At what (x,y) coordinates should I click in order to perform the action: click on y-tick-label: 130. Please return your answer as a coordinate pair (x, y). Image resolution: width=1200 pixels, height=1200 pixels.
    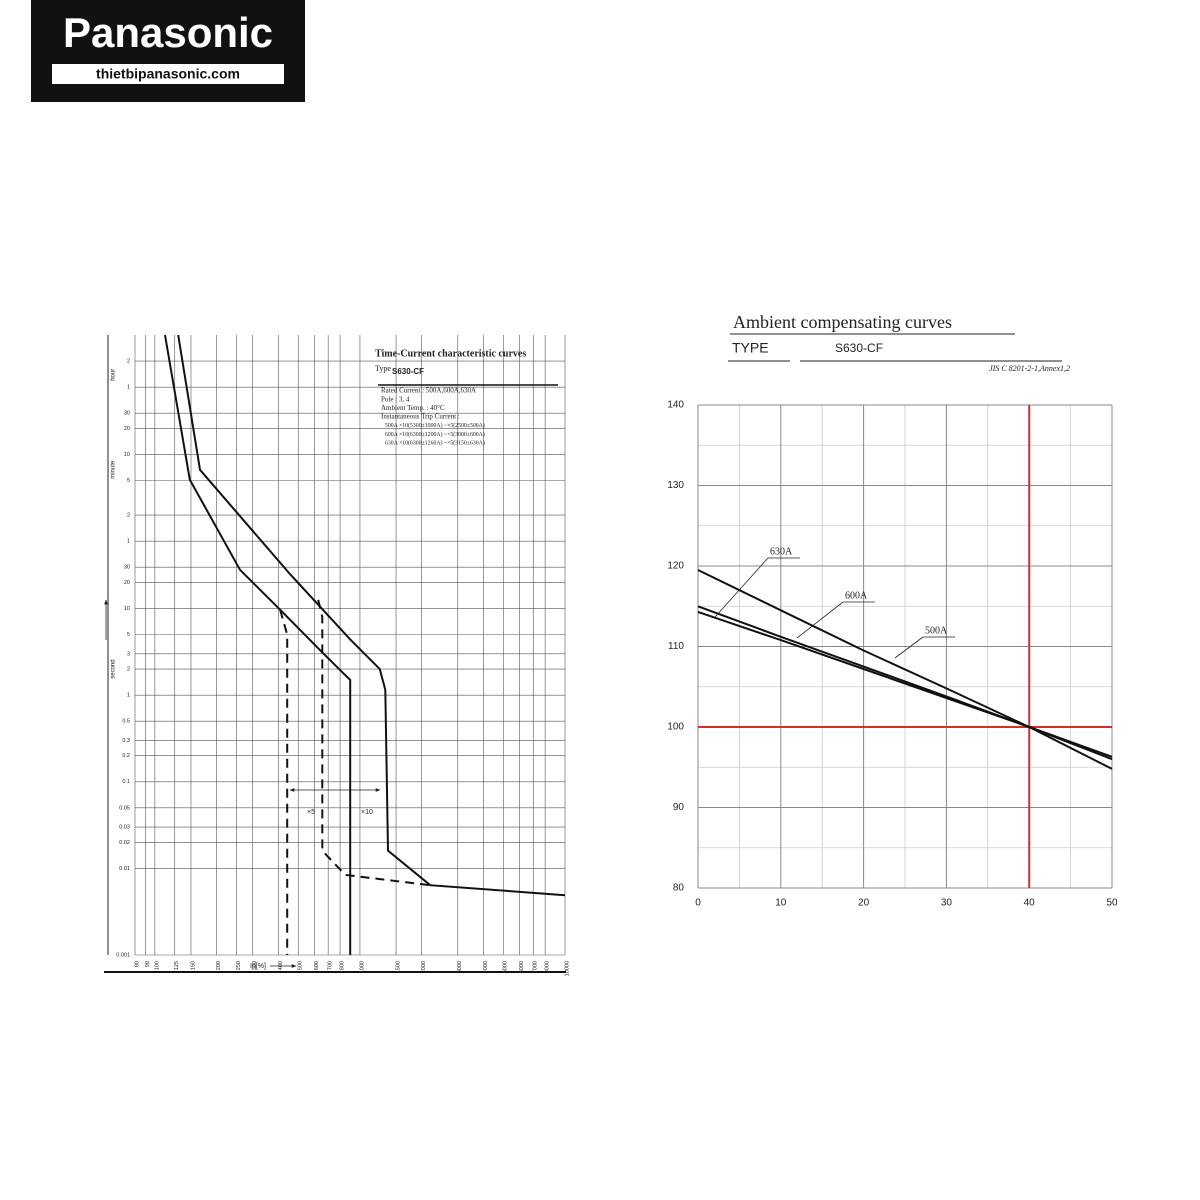
    Looking at the image, I should click on (675, 485).